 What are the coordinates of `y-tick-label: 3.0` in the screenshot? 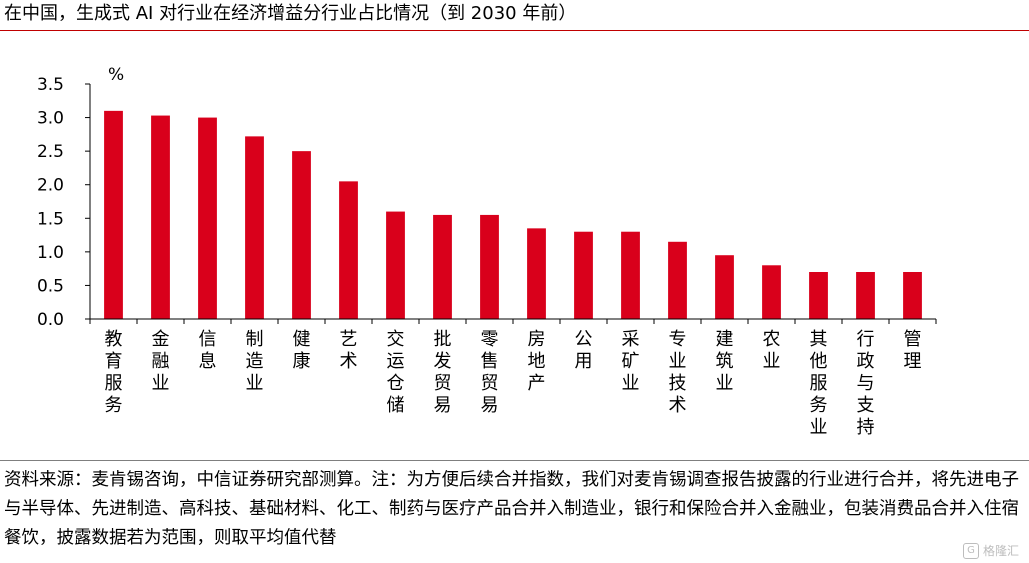 It's located at (50, 119).